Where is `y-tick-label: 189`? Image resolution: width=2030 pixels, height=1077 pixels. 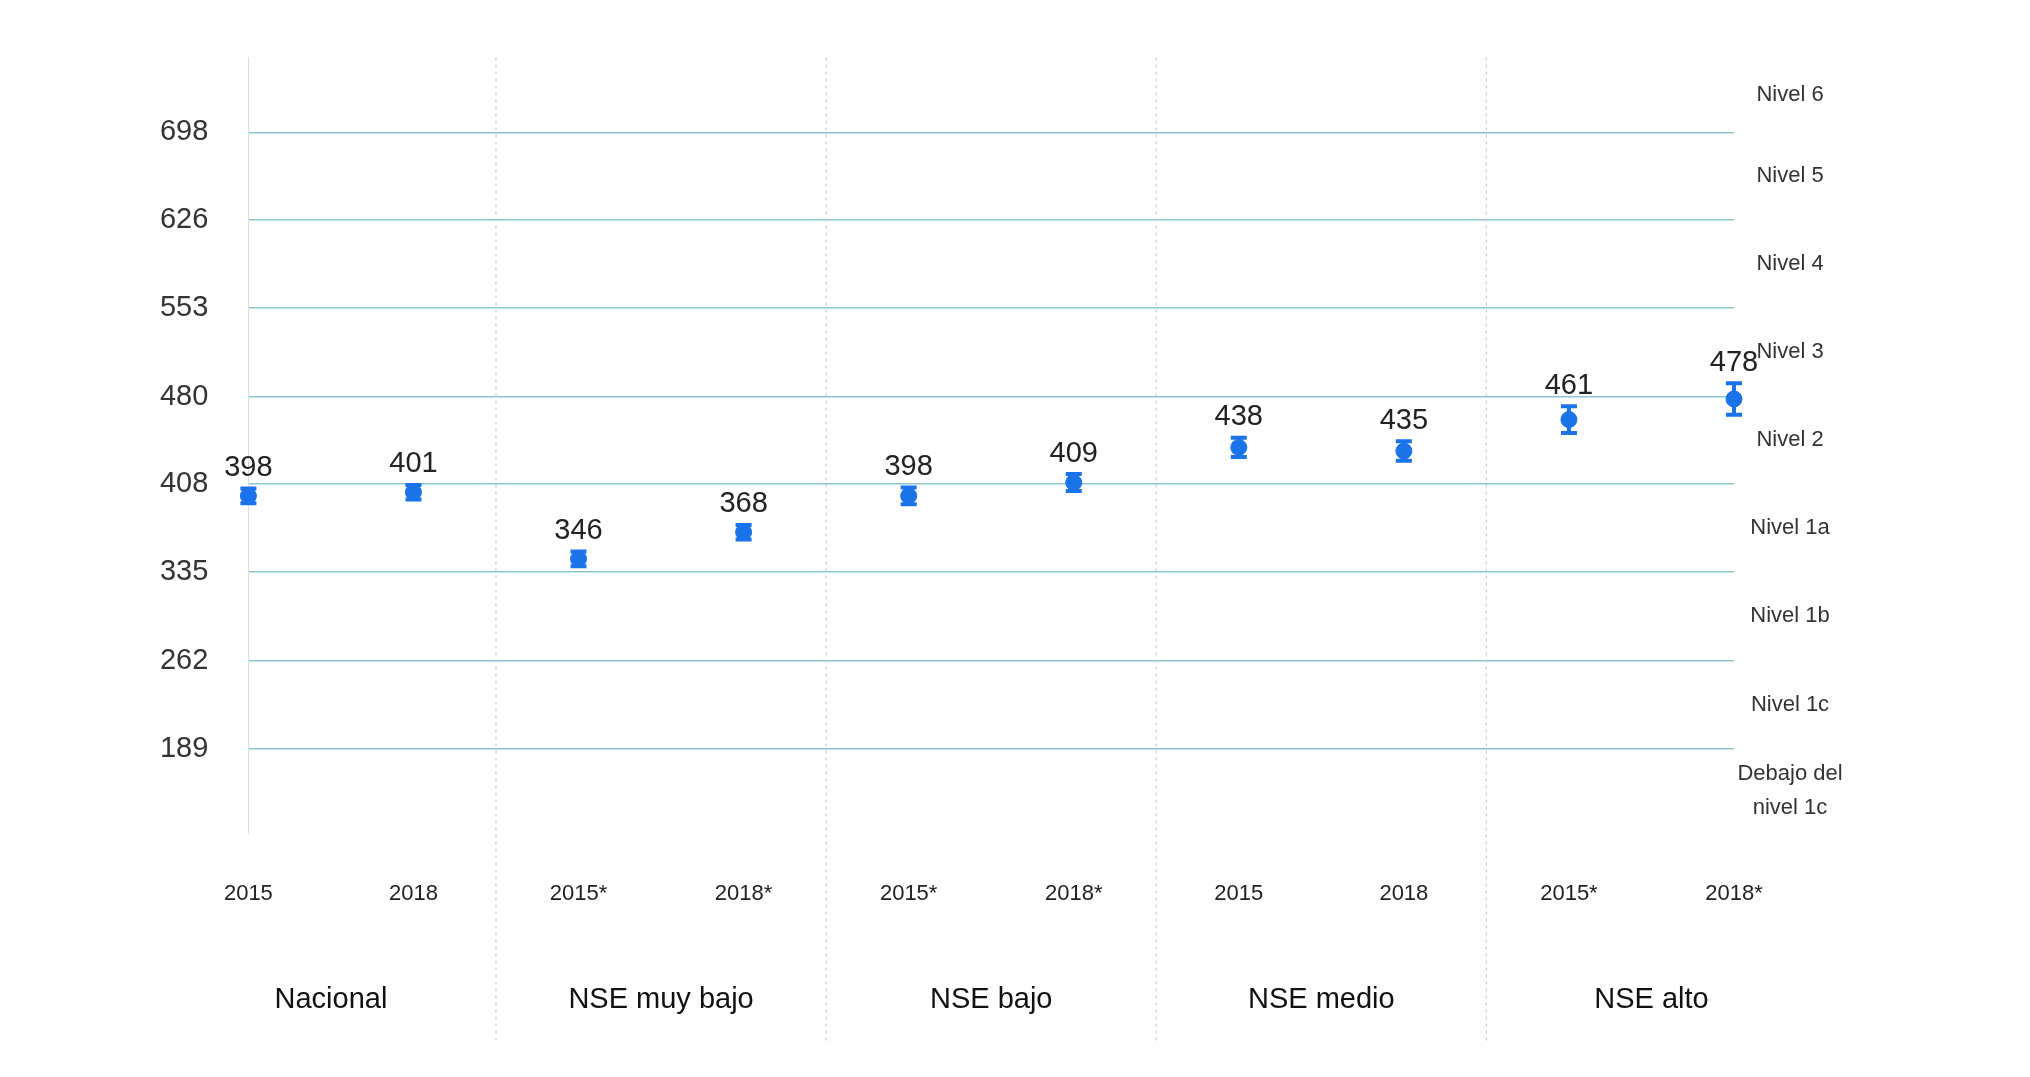
y-tick-label: 189 is located at coordinates (184, 747).